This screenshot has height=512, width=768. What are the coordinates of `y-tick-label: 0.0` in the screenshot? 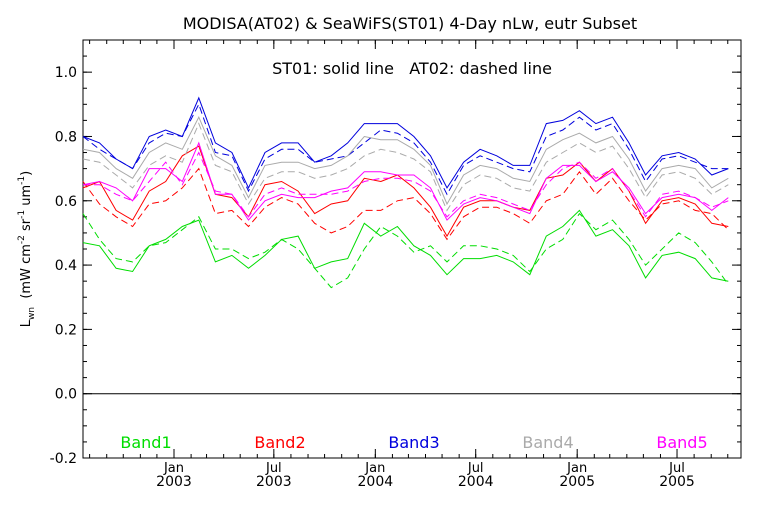 It's located at (66, 395).